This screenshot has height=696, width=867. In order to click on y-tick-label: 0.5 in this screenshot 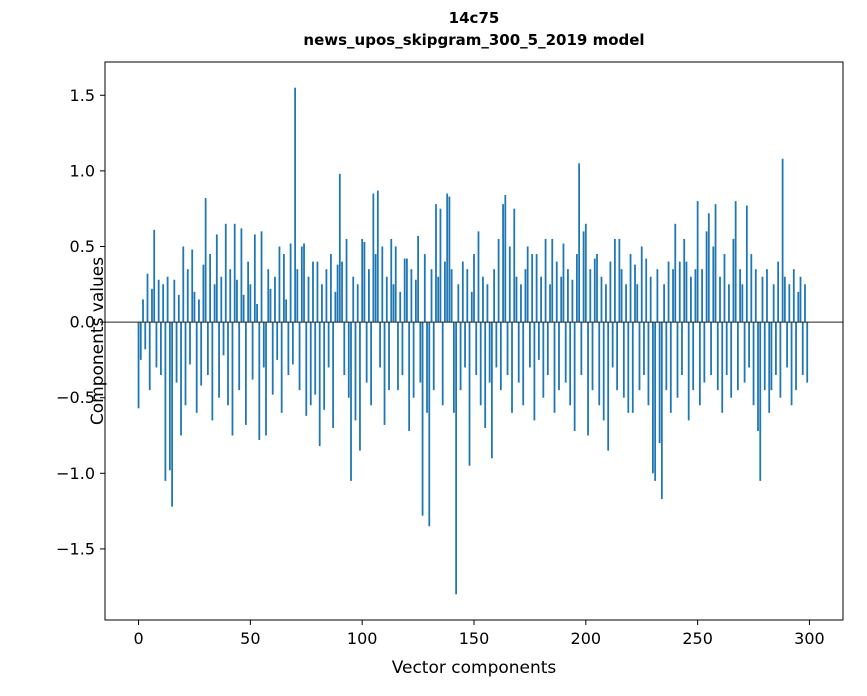, I will do `click(82, 246)`.